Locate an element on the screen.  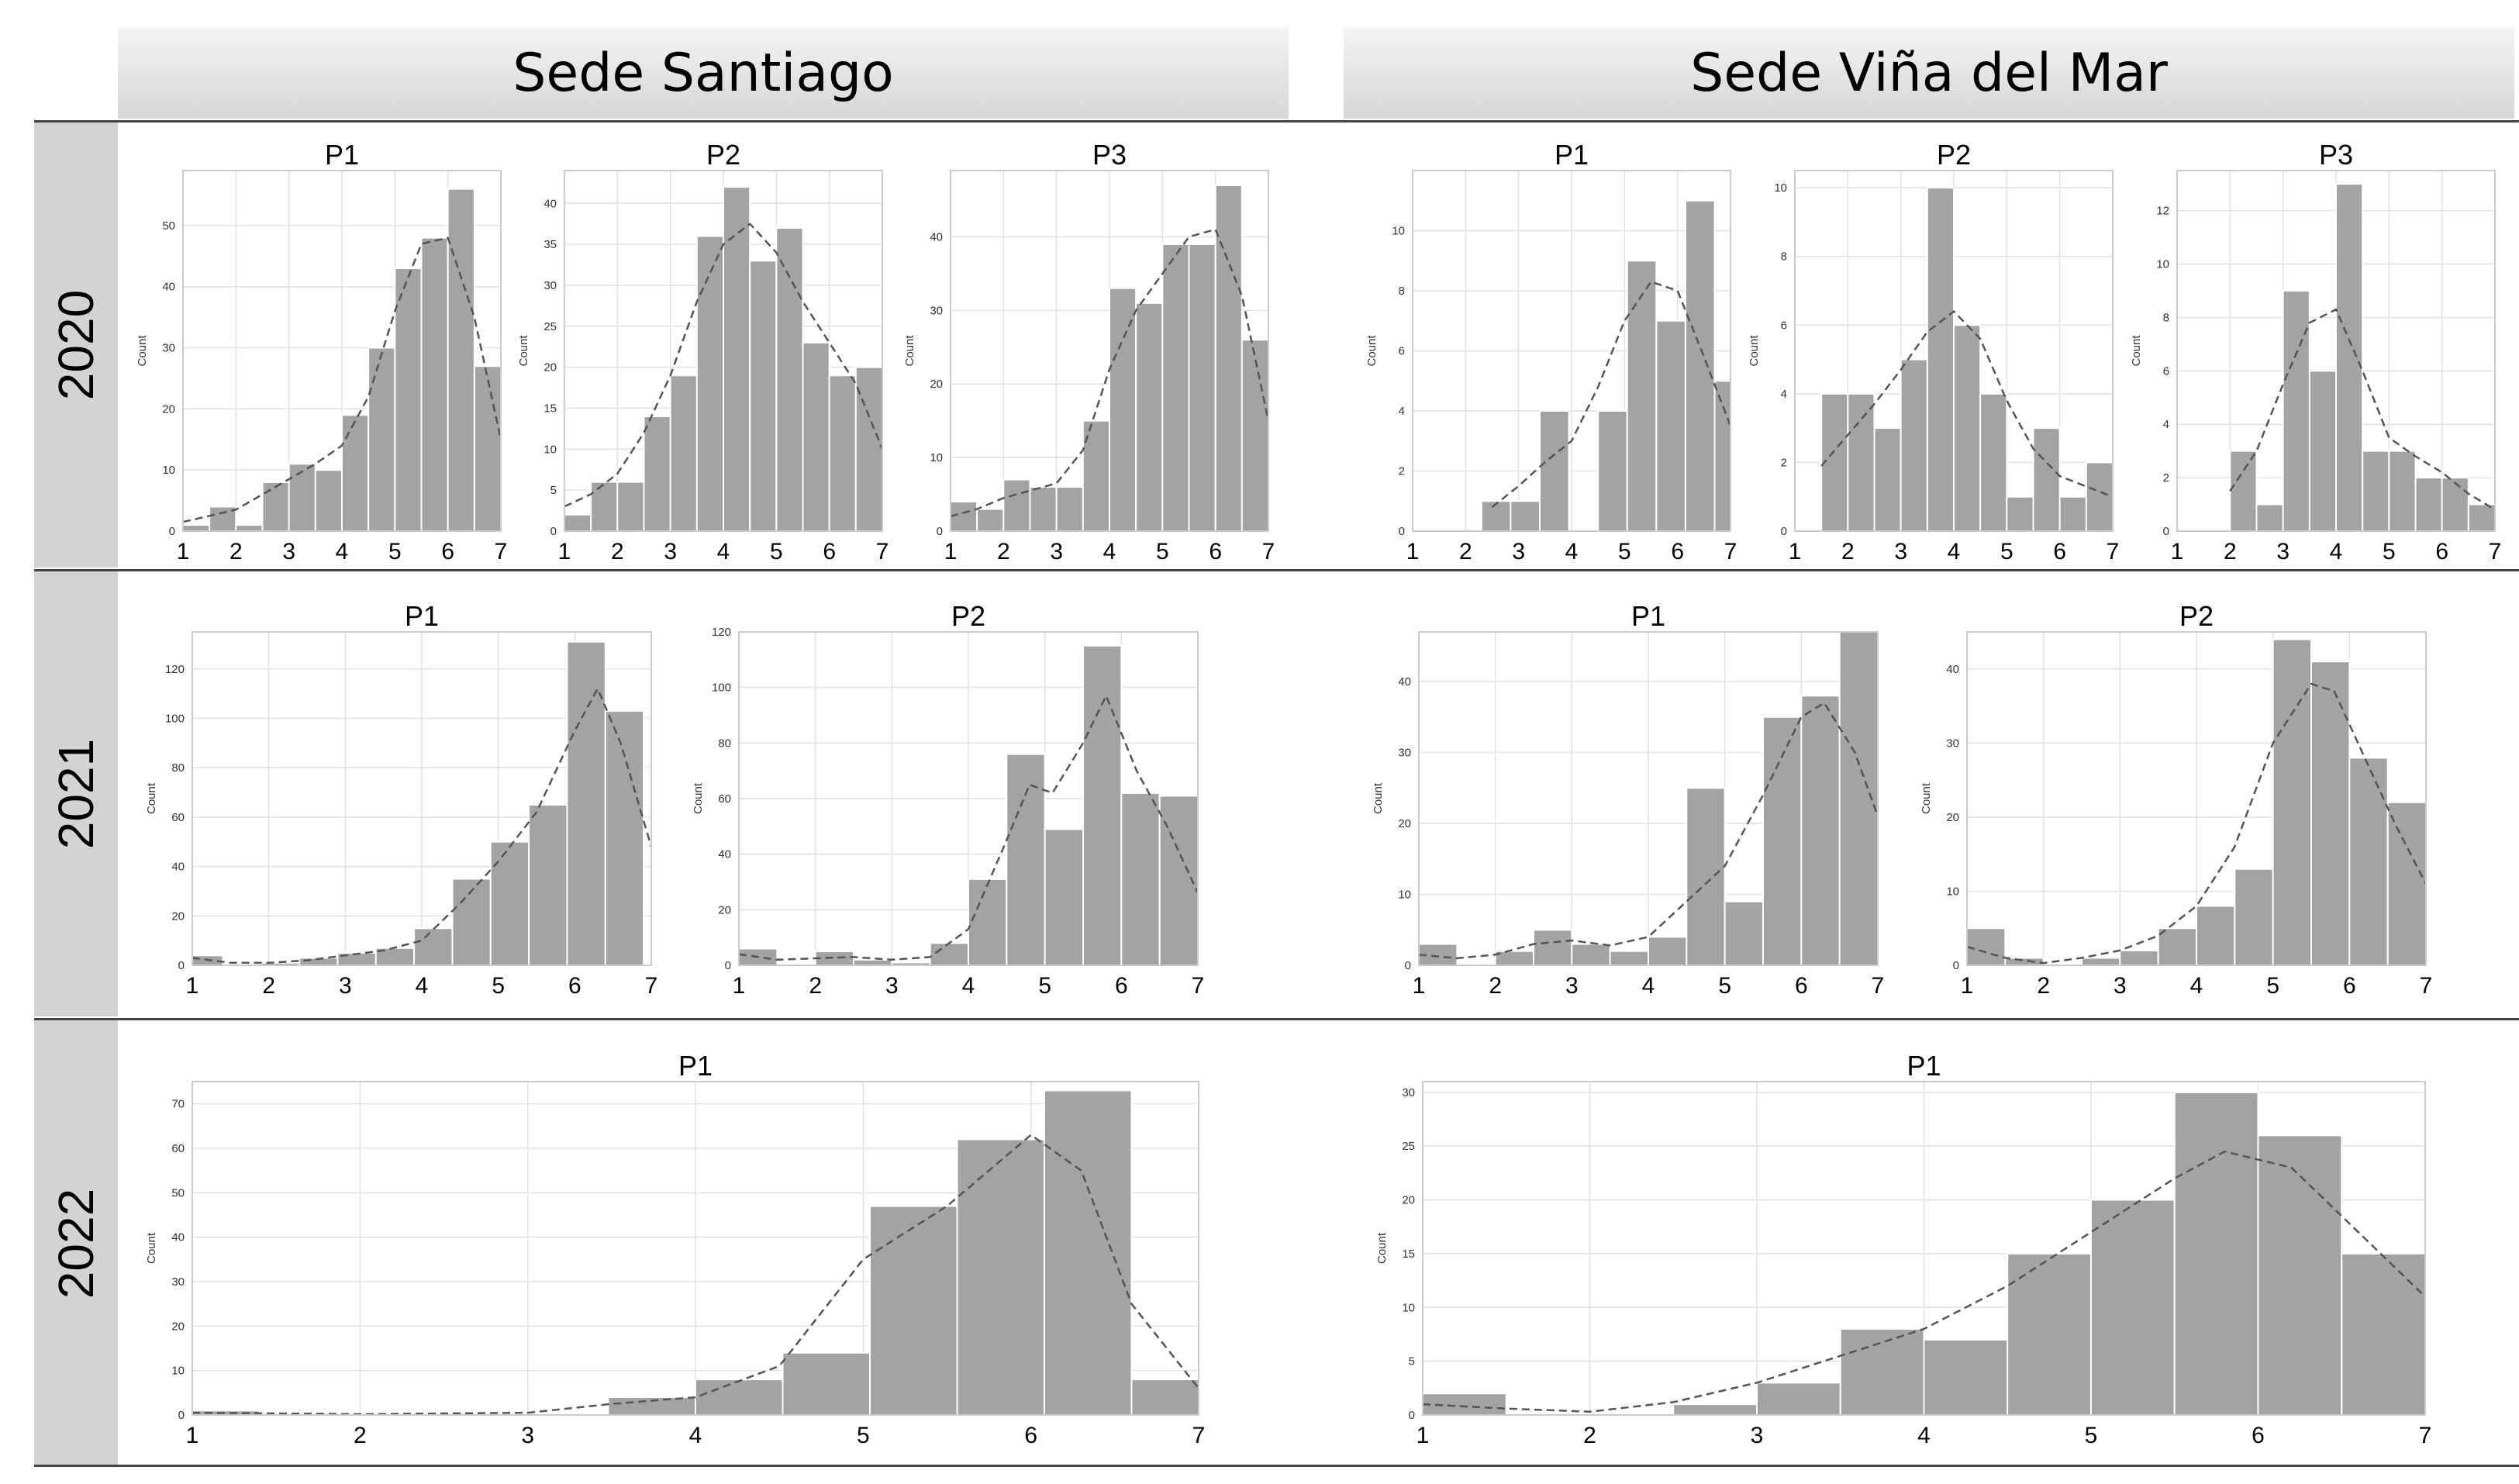
x-tick-label: 3 is located at coordinates (1572, 986).